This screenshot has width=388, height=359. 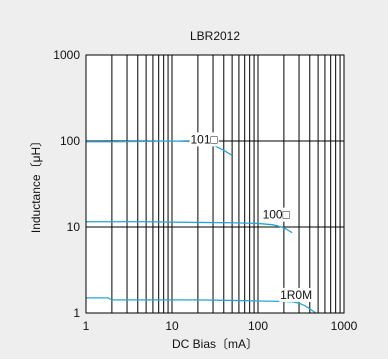 What do you see at coordinates (66, 55) in the screenshot?
I see `y-tick-label: 1000` at bounding box center [66, 55].